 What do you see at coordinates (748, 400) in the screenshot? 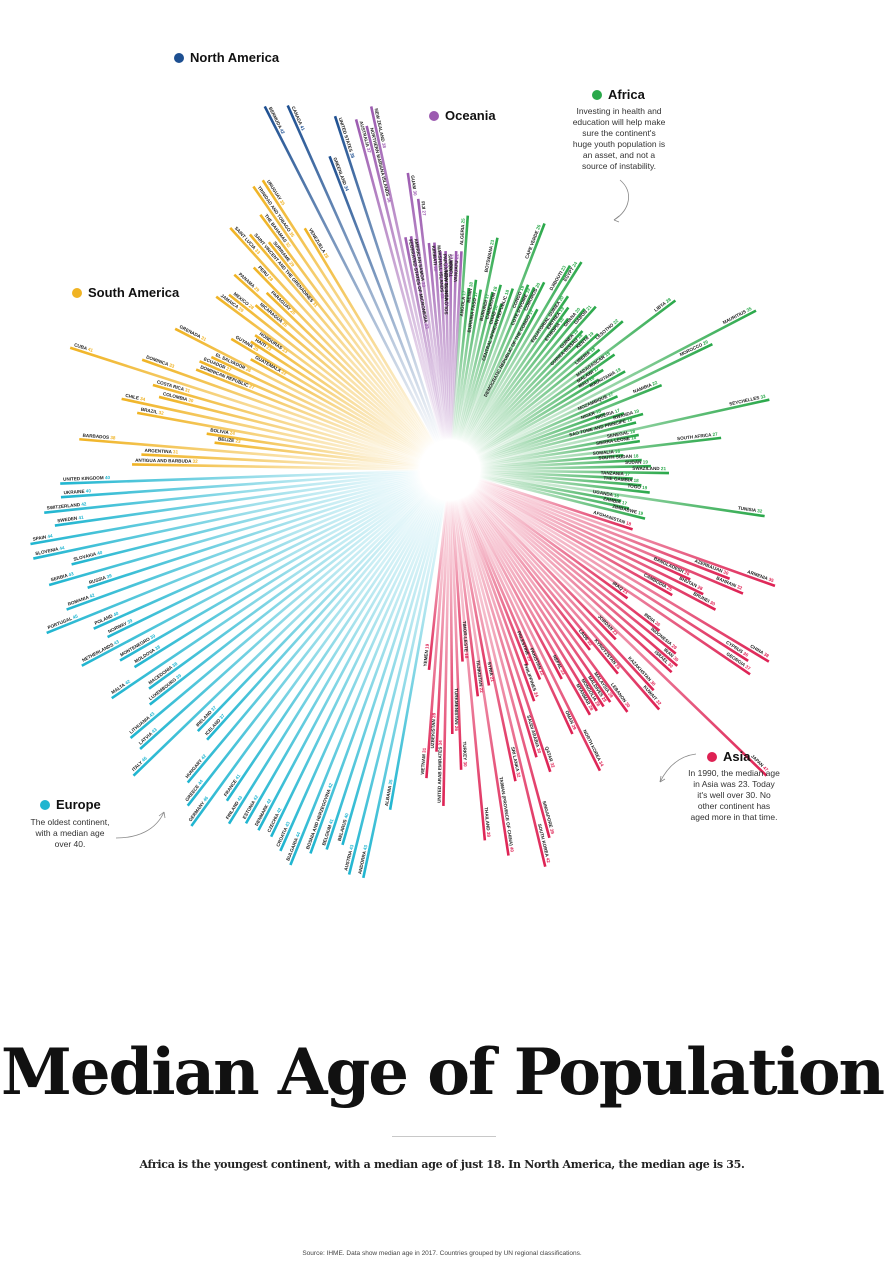
I see `label-seychelles: SEYCHELLES 33` at bounding box center [748, 400].